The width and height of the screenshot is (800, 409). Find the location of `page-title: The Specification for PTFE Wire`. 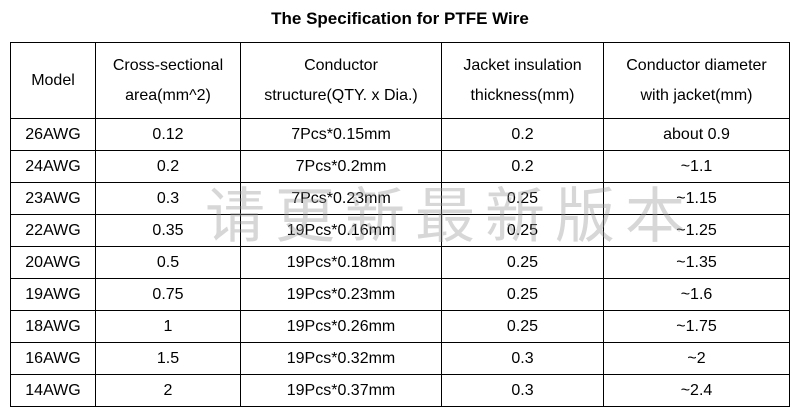

page-title: The Specification for PTFE Wire is located at coordinates (400, 18).